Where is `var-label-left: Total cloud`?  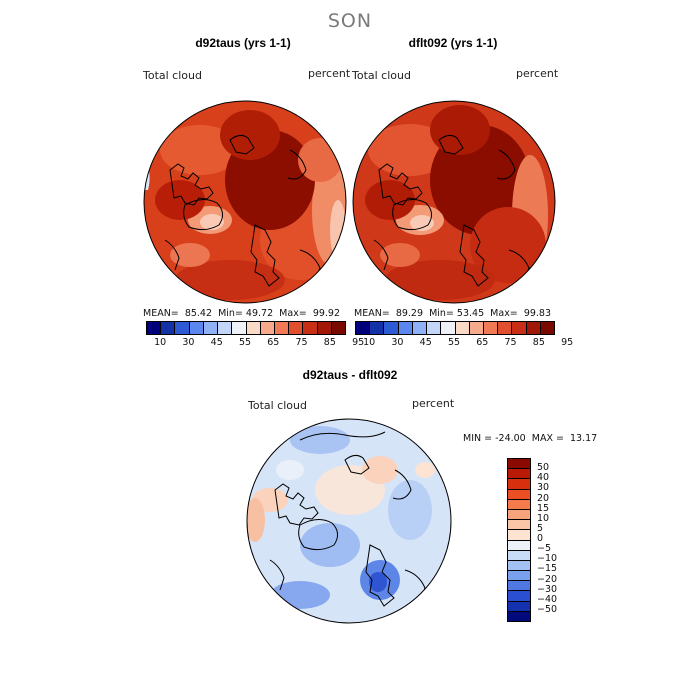
var-label-left: Total cloud is located at coordinates (172, 75).